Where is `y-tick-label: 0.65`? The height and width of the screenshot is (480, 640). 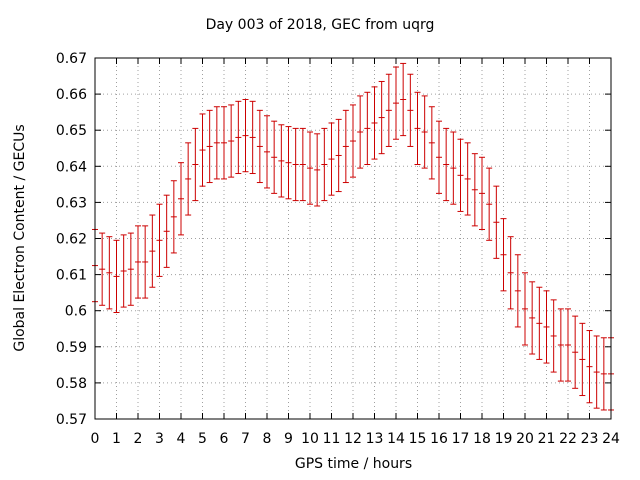 y-tick-label: 0.65 is located at coordinates (71, 131).